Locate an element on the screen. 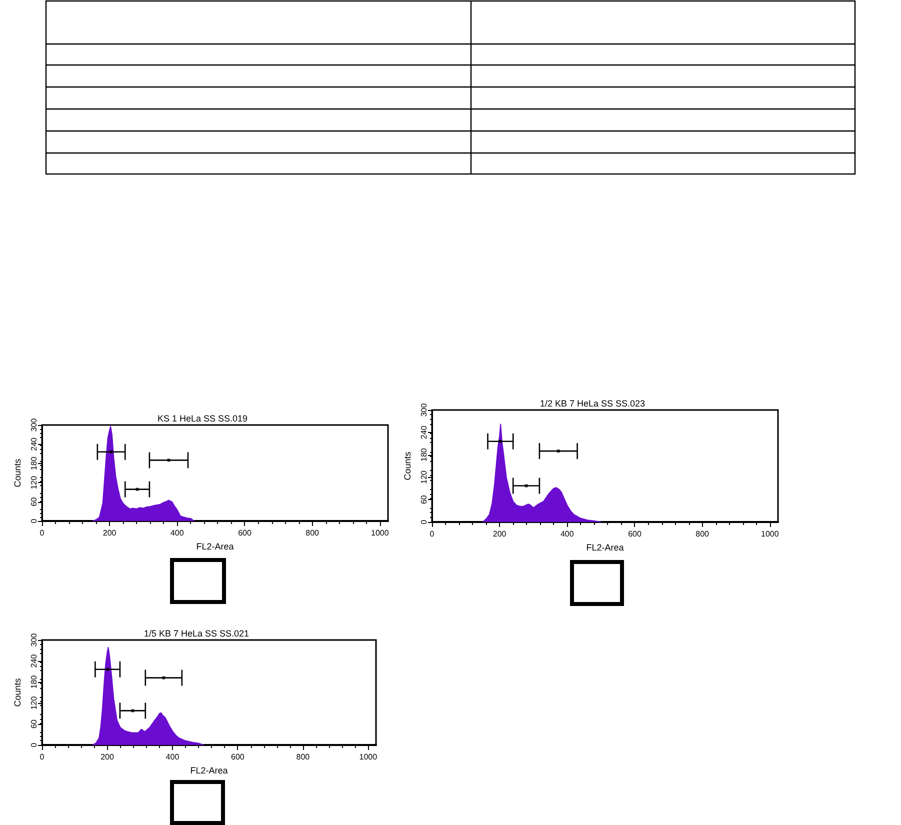  chart-title: 1/2 KB 7 HeLa SS SS.023 is located at coordinates (593, 403).